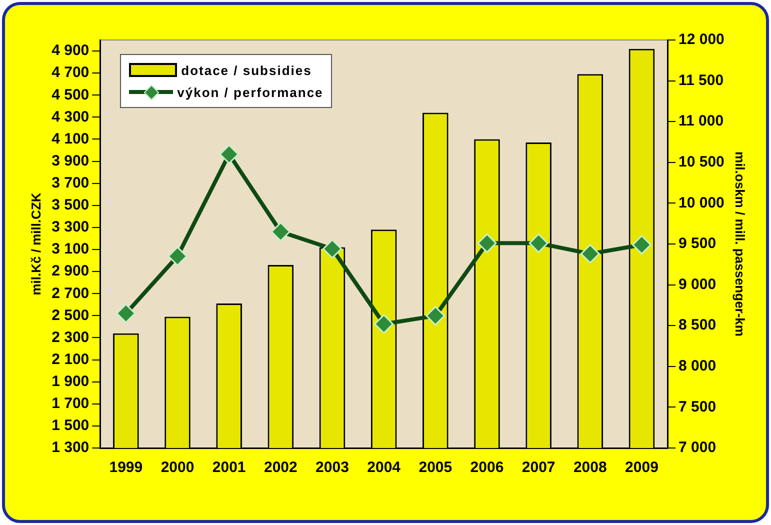 This screenshot has height=525, width=771. I want to click on y-tick-label: 3 300, so click(71, 227).